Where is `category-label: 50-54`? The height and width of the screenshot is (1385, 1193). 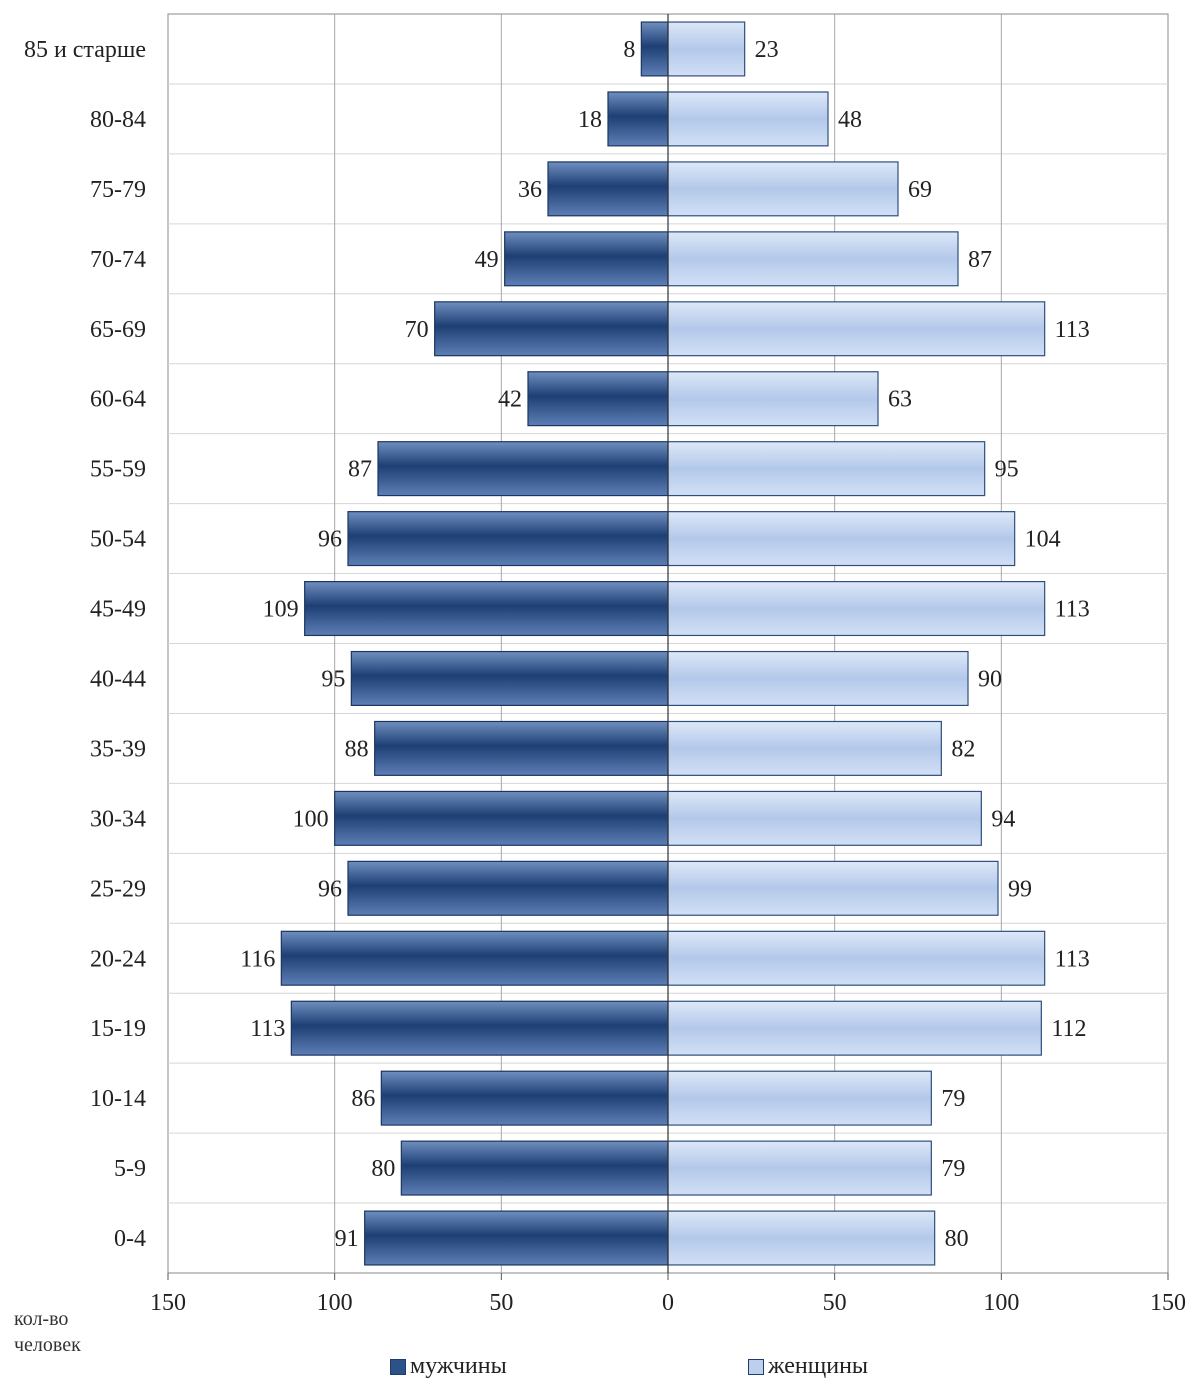 category-label: 50-54 is located at coordinates (118, 540).